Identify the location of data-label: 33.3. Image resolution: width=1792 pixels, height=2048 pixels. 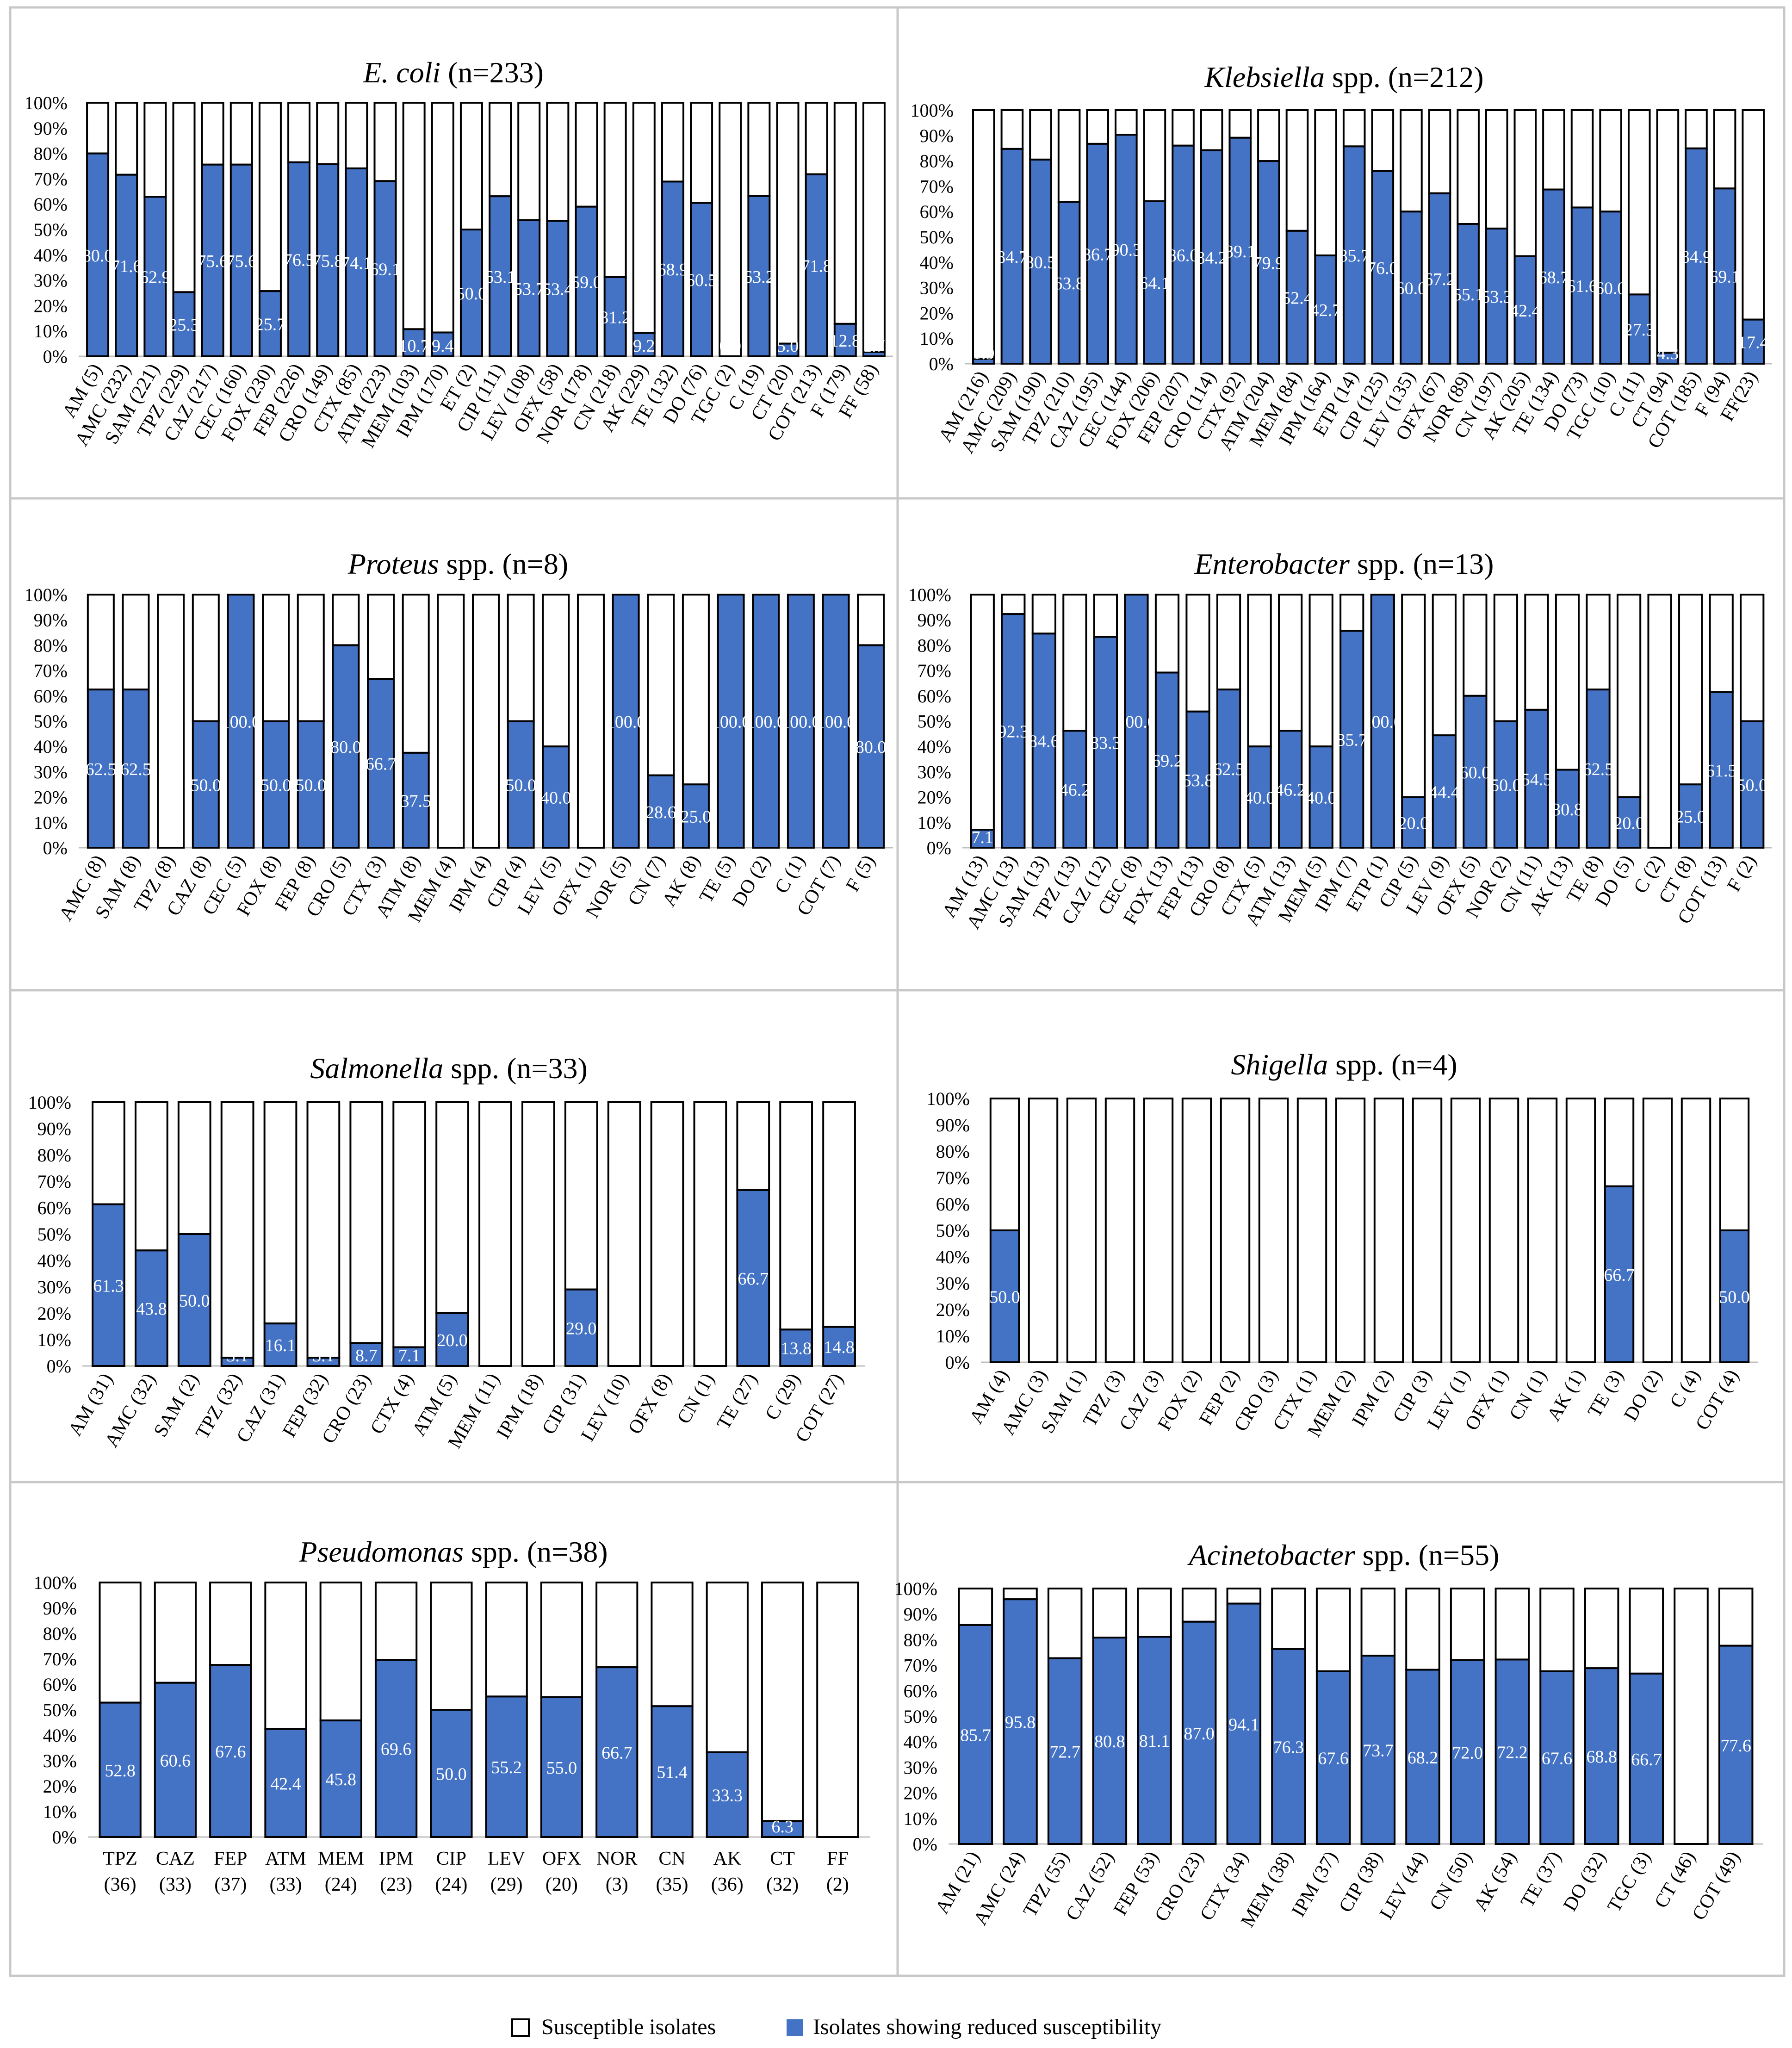
(728, 1795).